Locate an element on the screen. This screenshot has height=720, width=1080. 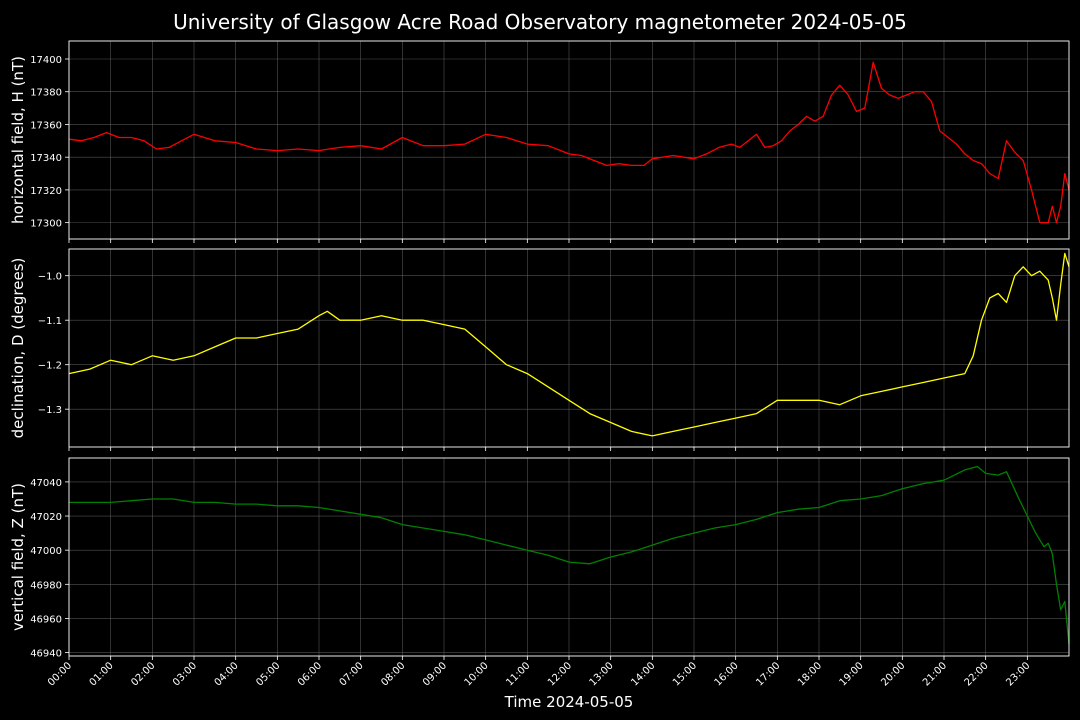
y-tick-label-d: −1.2 is located at coordinates (50, 366).